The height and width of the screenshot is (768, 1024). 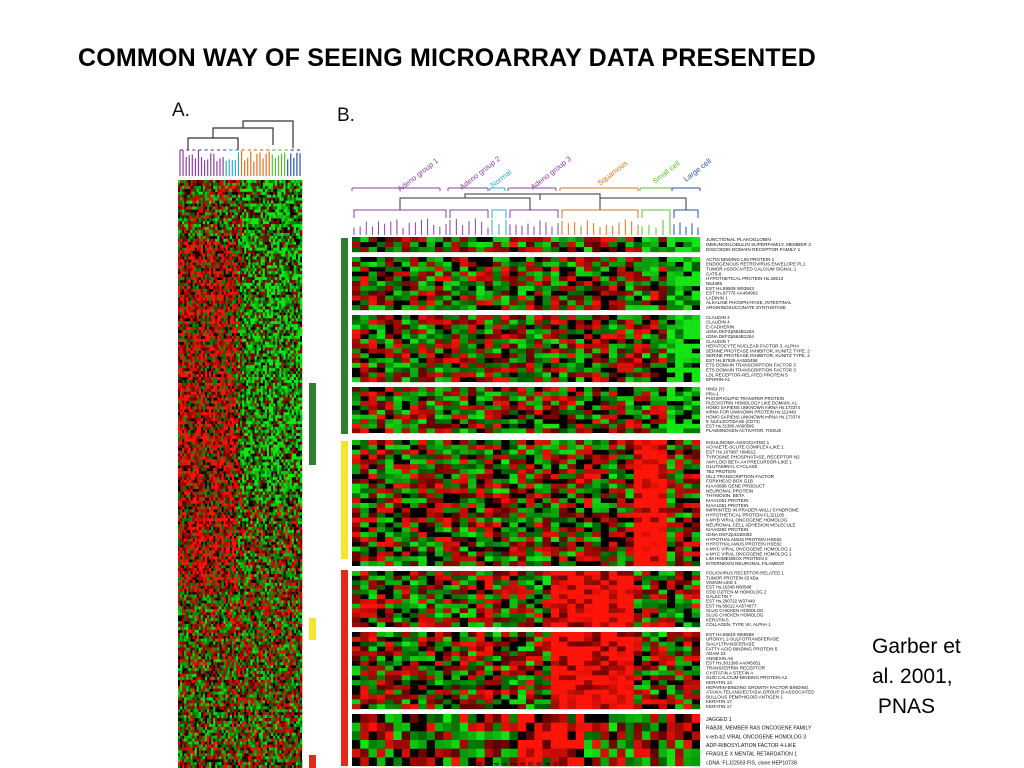 I want to click on gene-name: ENDOGENOUS RETROVIRUS ENVELOPE PL1, so click(x=756, y=264).